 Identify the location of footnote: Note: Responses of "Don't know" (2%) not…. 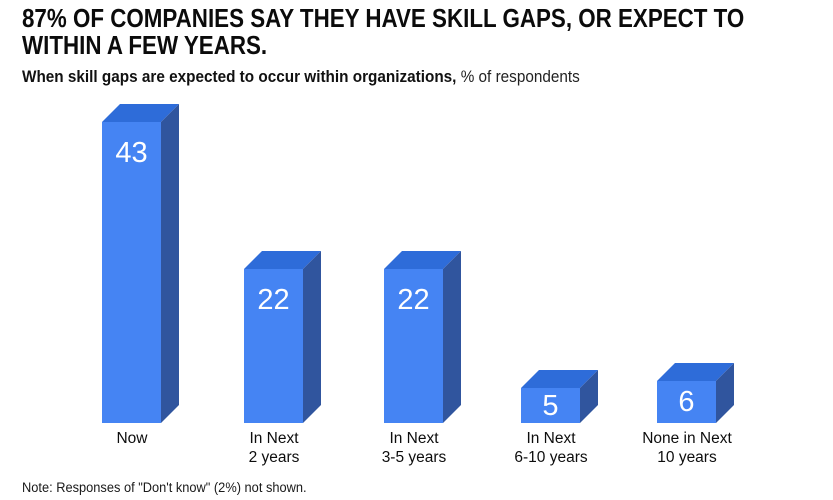
(164, 487).